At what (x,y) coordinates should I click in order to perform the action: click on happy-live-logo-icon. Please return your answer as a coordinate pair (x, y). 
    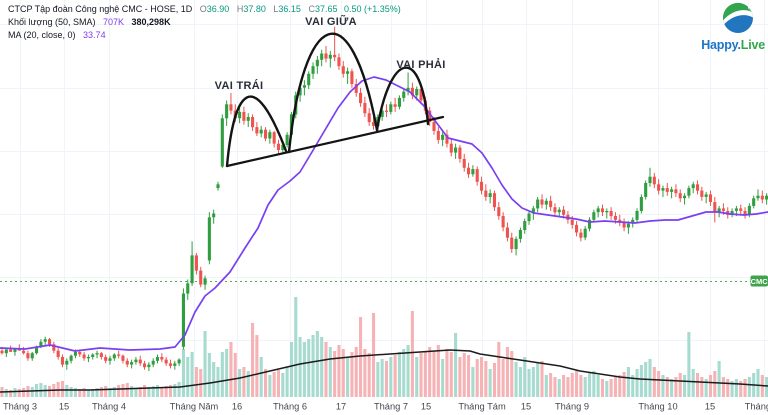
    Looking at the image, I should click on (738, 18).